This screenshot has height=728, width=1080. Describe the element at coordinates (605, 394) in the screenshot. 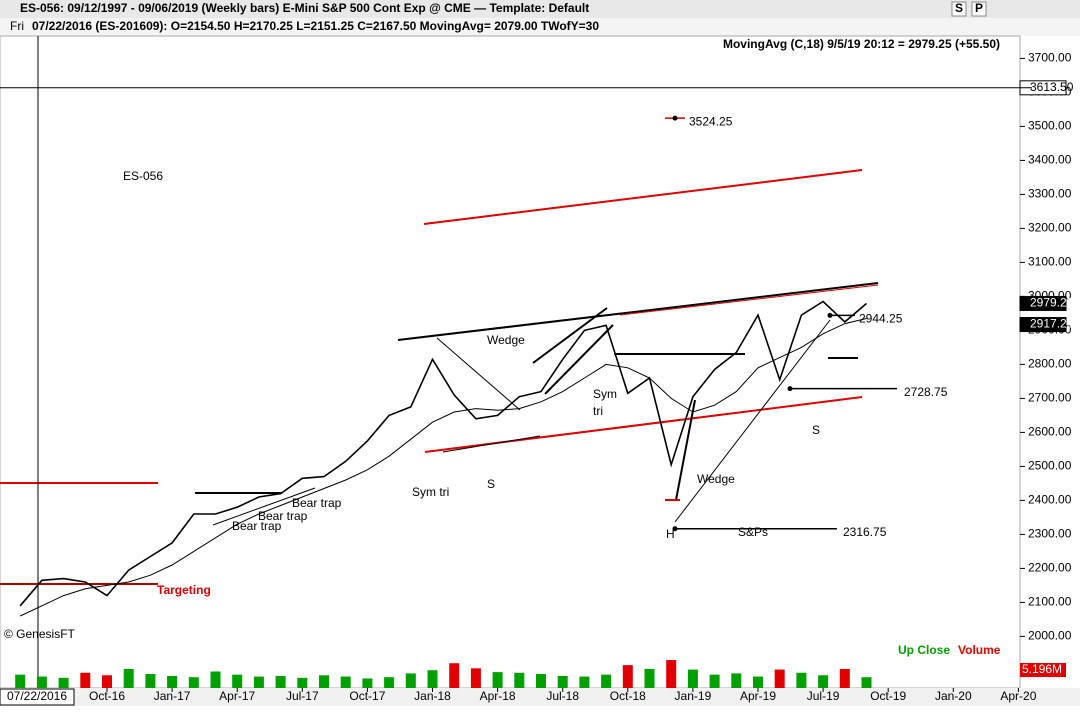

I see `annotation: Sym` at that location.